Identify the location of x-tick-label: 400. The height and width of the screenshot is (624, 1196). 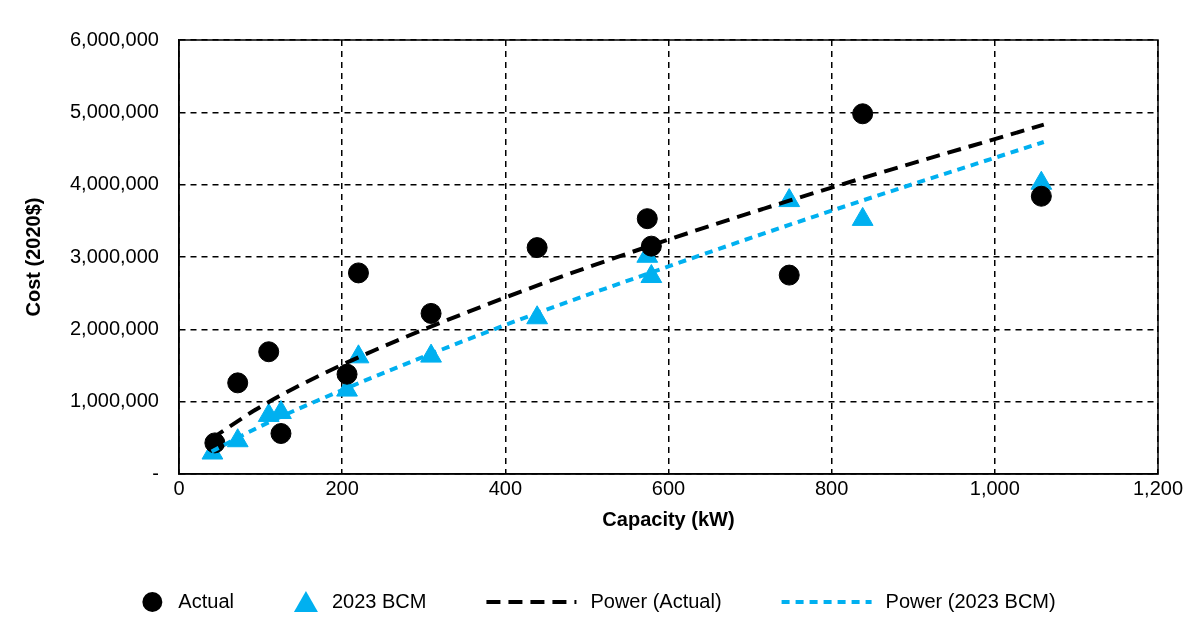
(505, 487).